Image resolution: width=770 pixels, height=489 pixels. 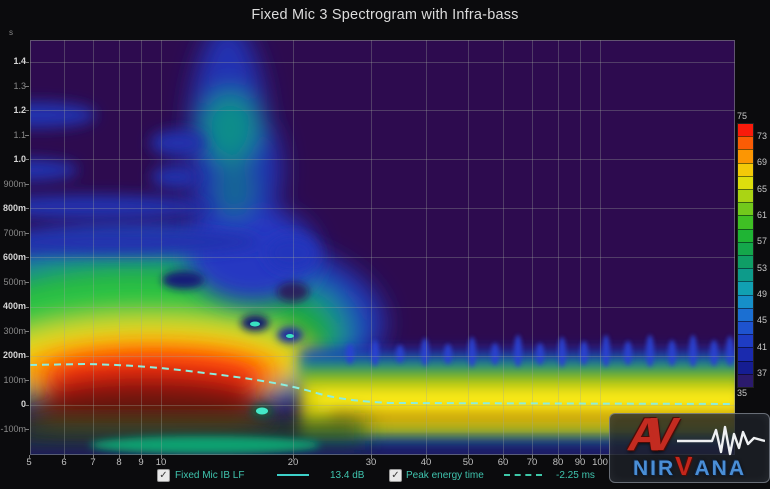 What do you see at coordinates (575, 475) in the screenshot?
I see `peak-energy-value: -2.25 ms` at bounding box center [575, 475].